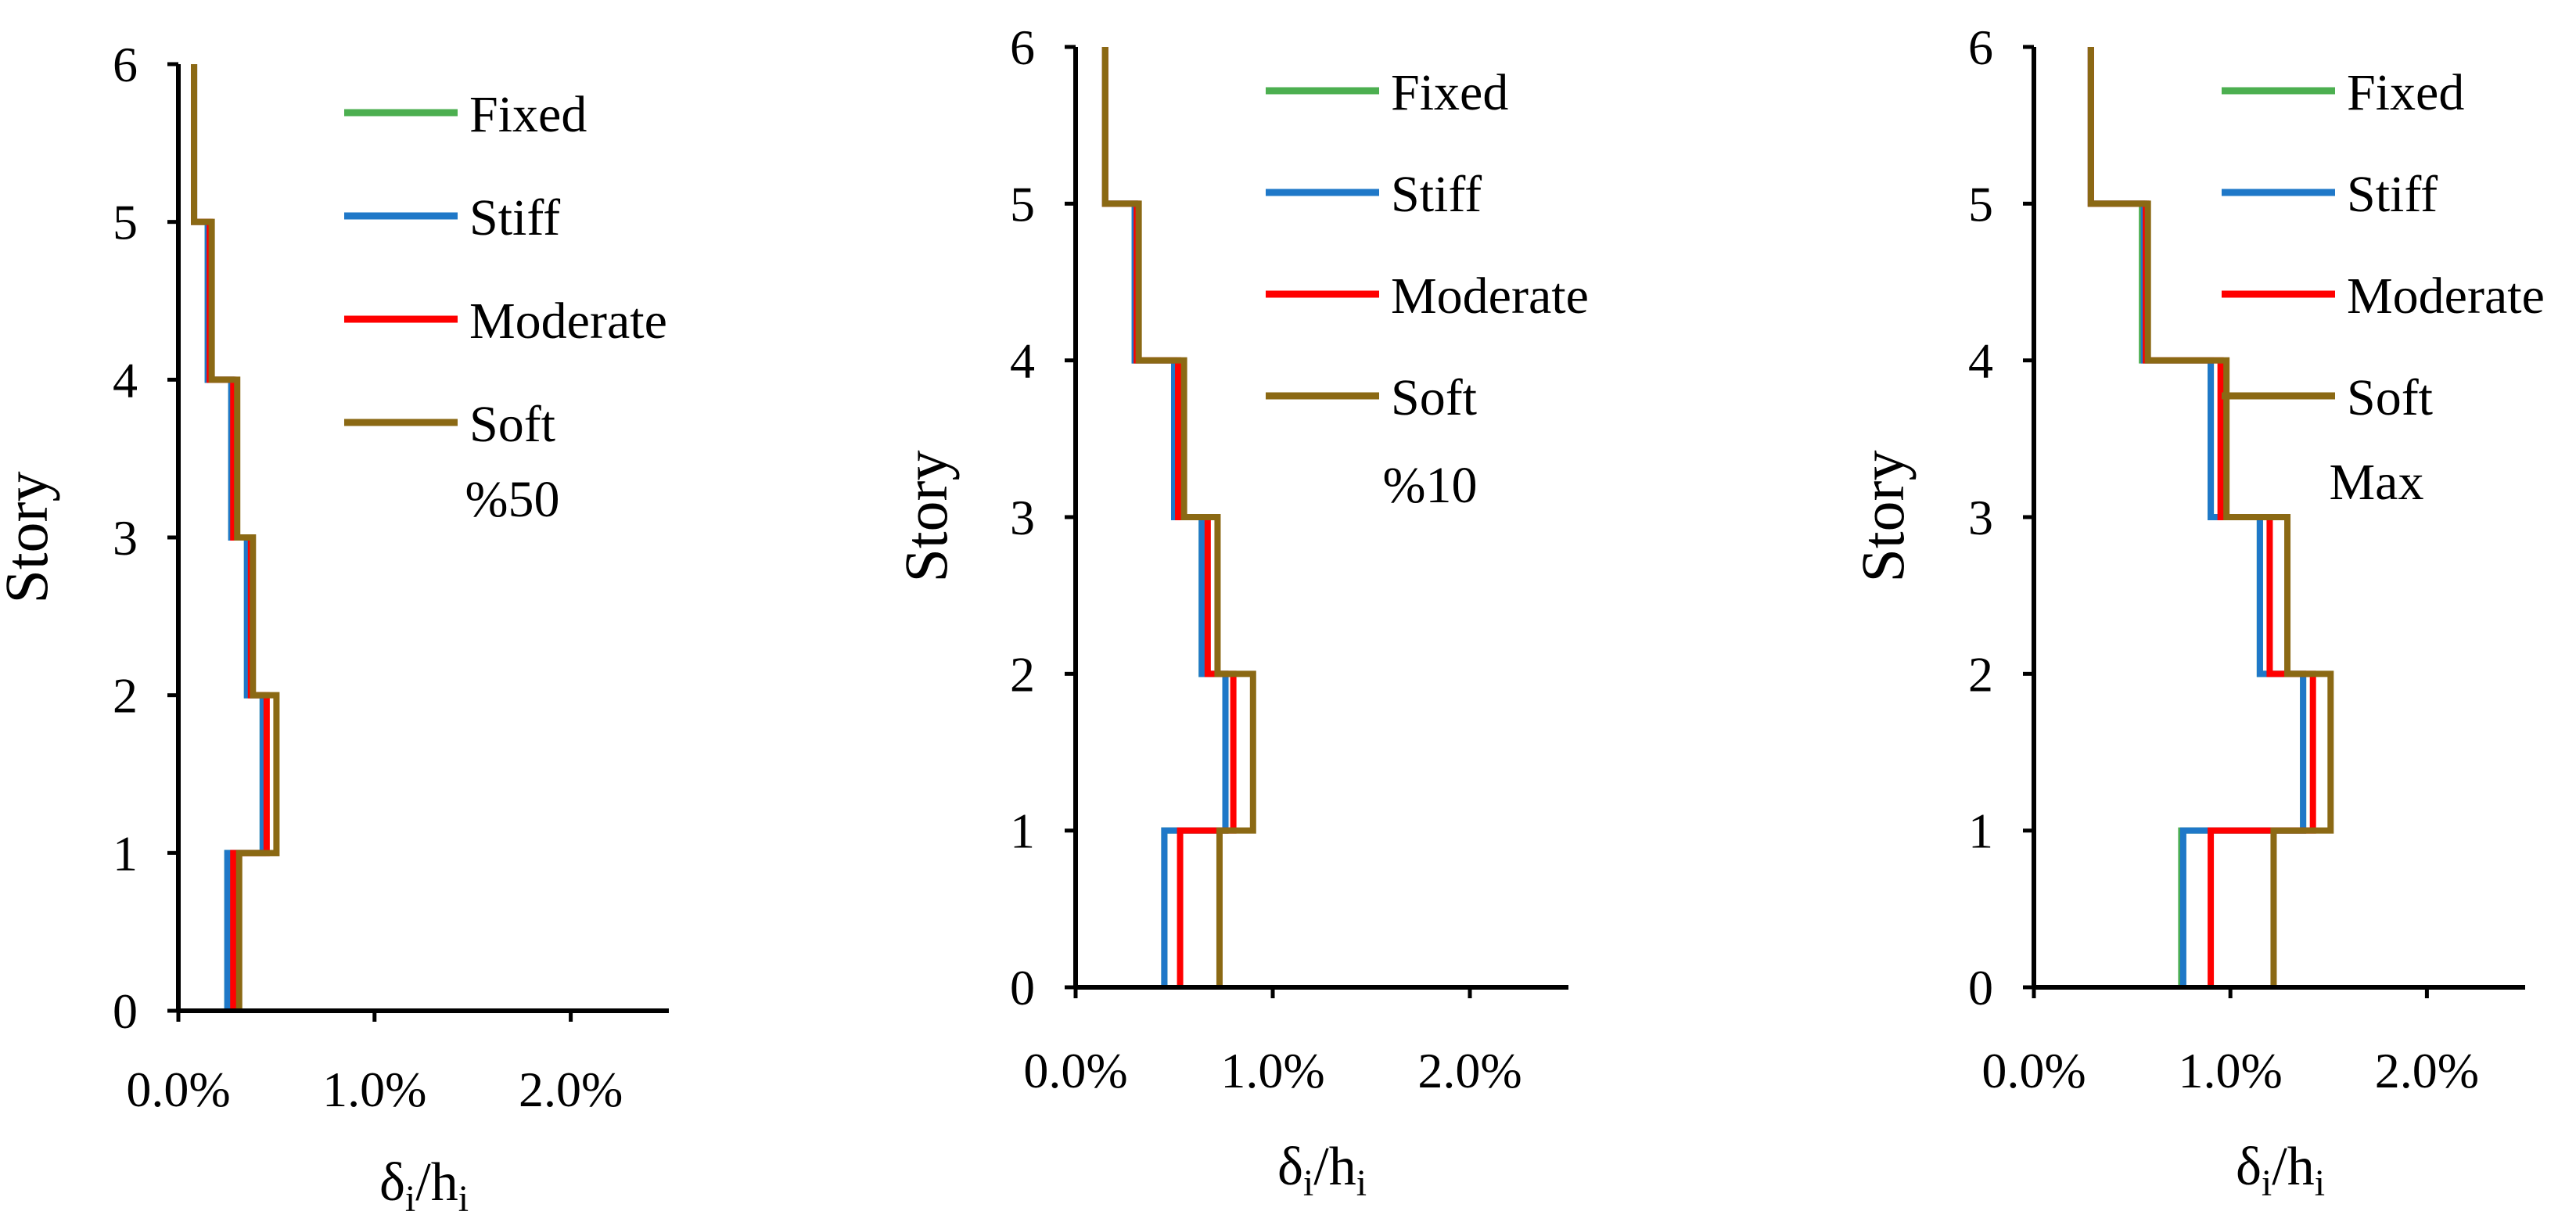  Describe the element at coordinates (2377, 483) in the screenshot. I see `panel-annotation: Max` at that location.